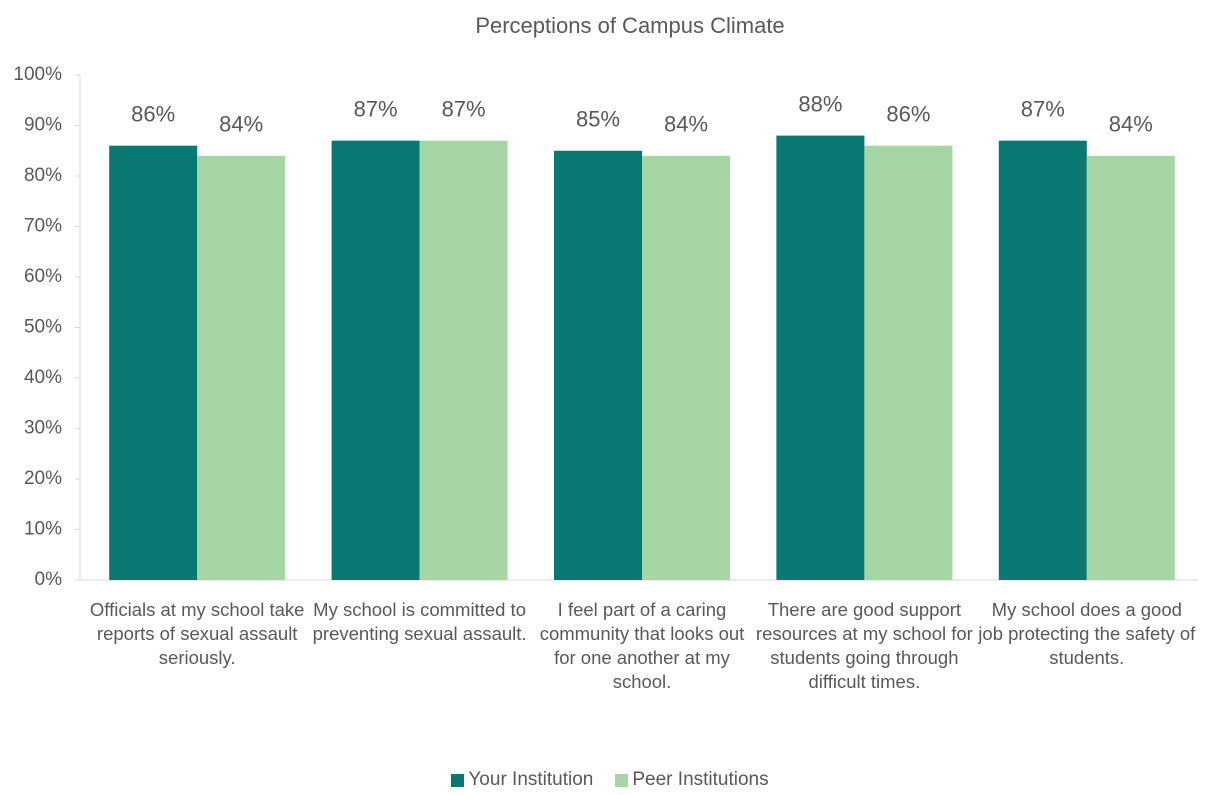 The width and height of the screenshot is (1220, 795). I want to click on legend: Your Institution Peer Institutions, so click(610, 780).